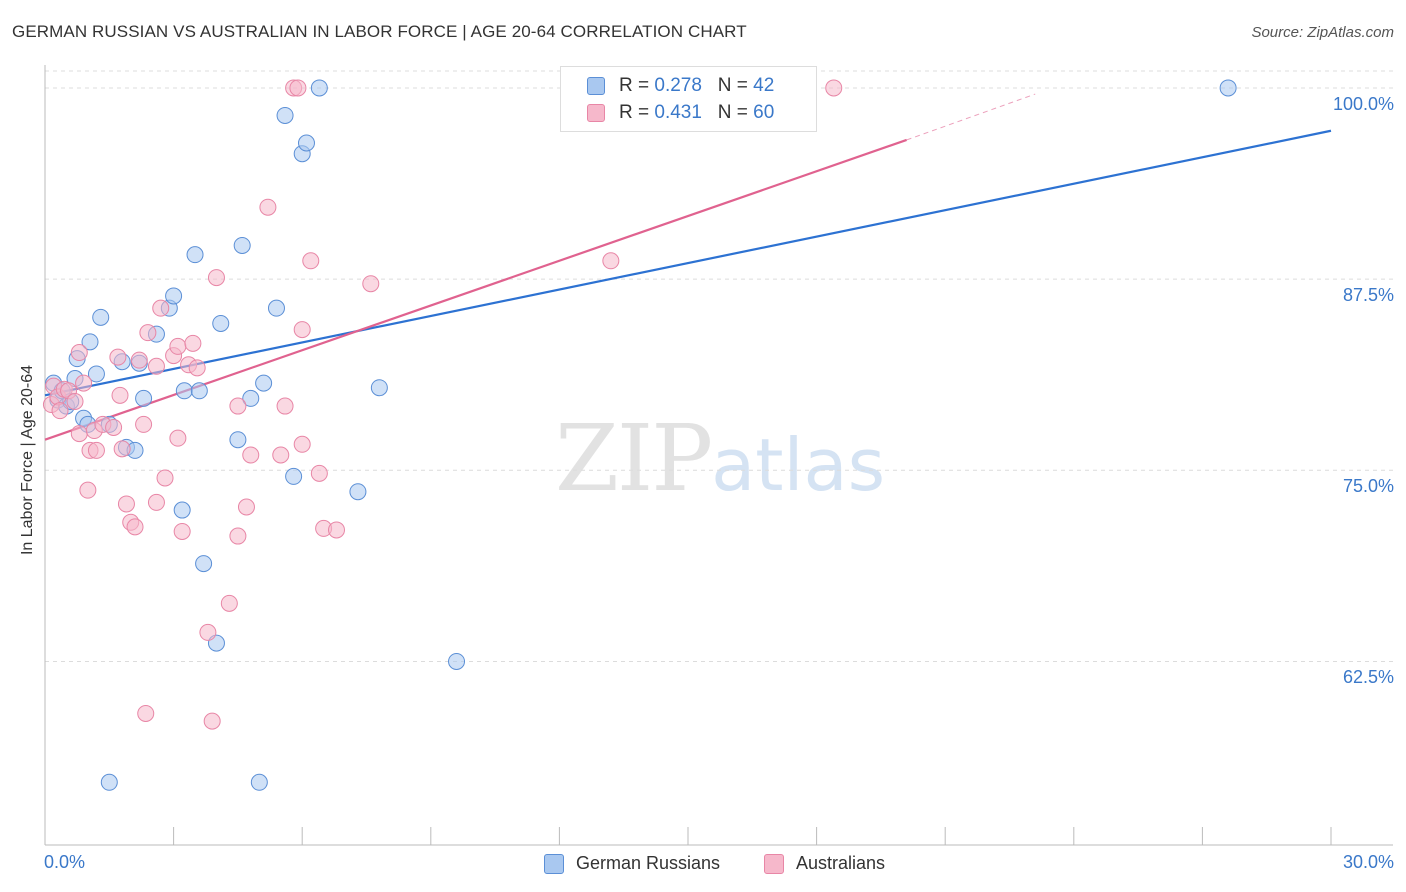 This screenshot has height=892, width=1406. Describe the element at coordinates (27, 460) in the screenshot. I see `y-axis-label: In Labor Force | Age 20-64` at that location.